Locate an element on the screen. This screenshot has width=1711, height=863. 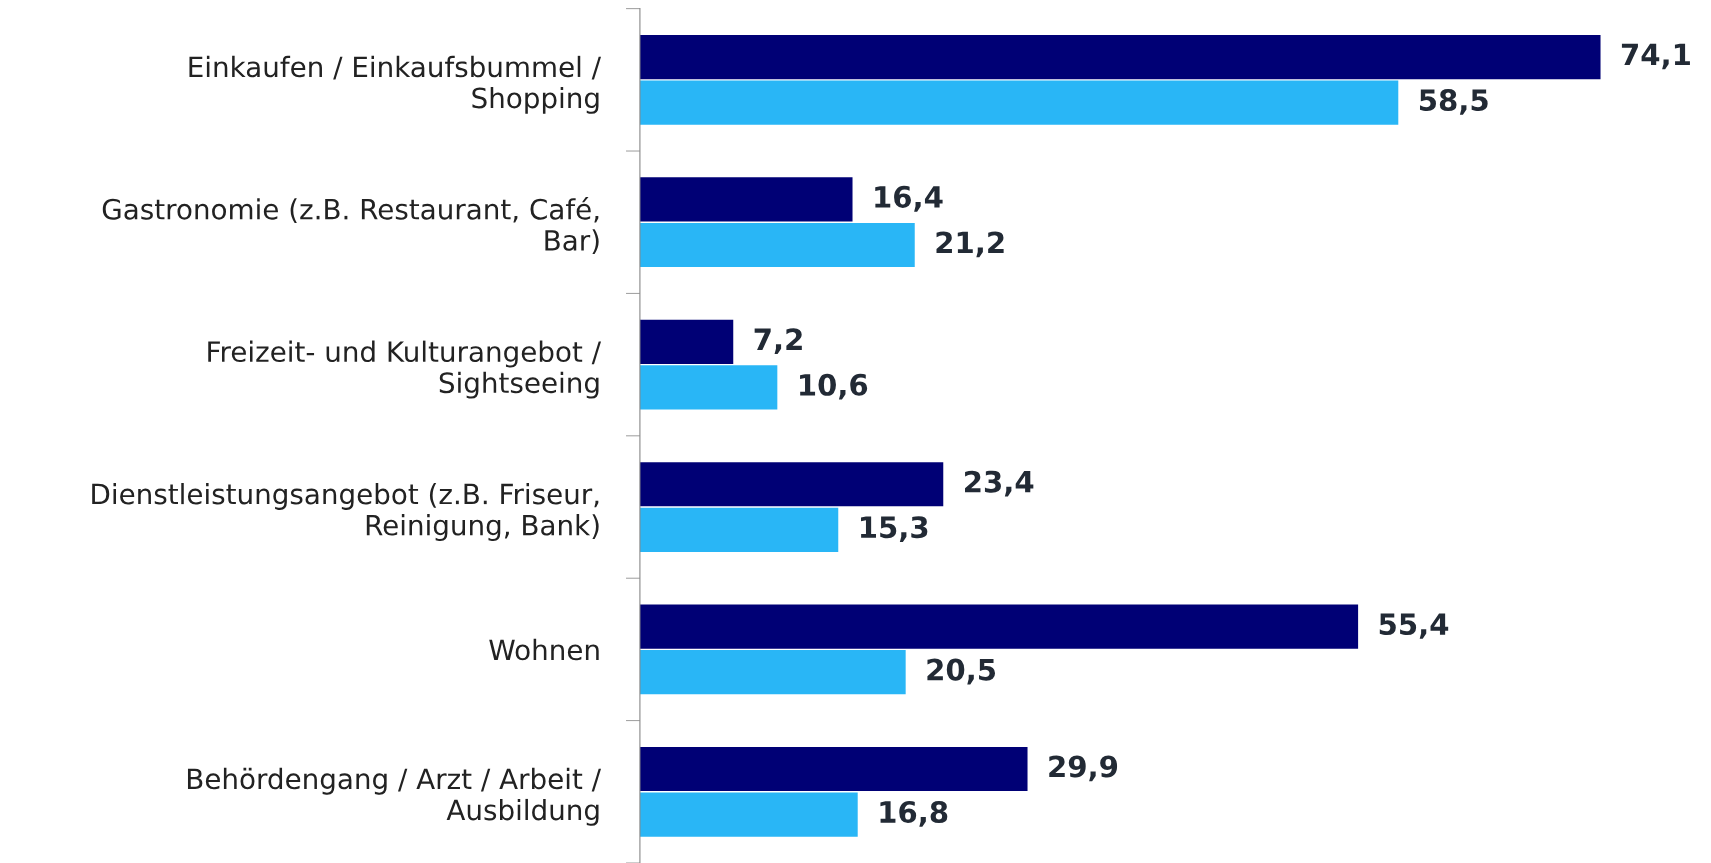
y-tick-label: Dienstleistungsangebot (z.B. Friseur, Reinigung, Bank) is located at coordinates (345, 512).